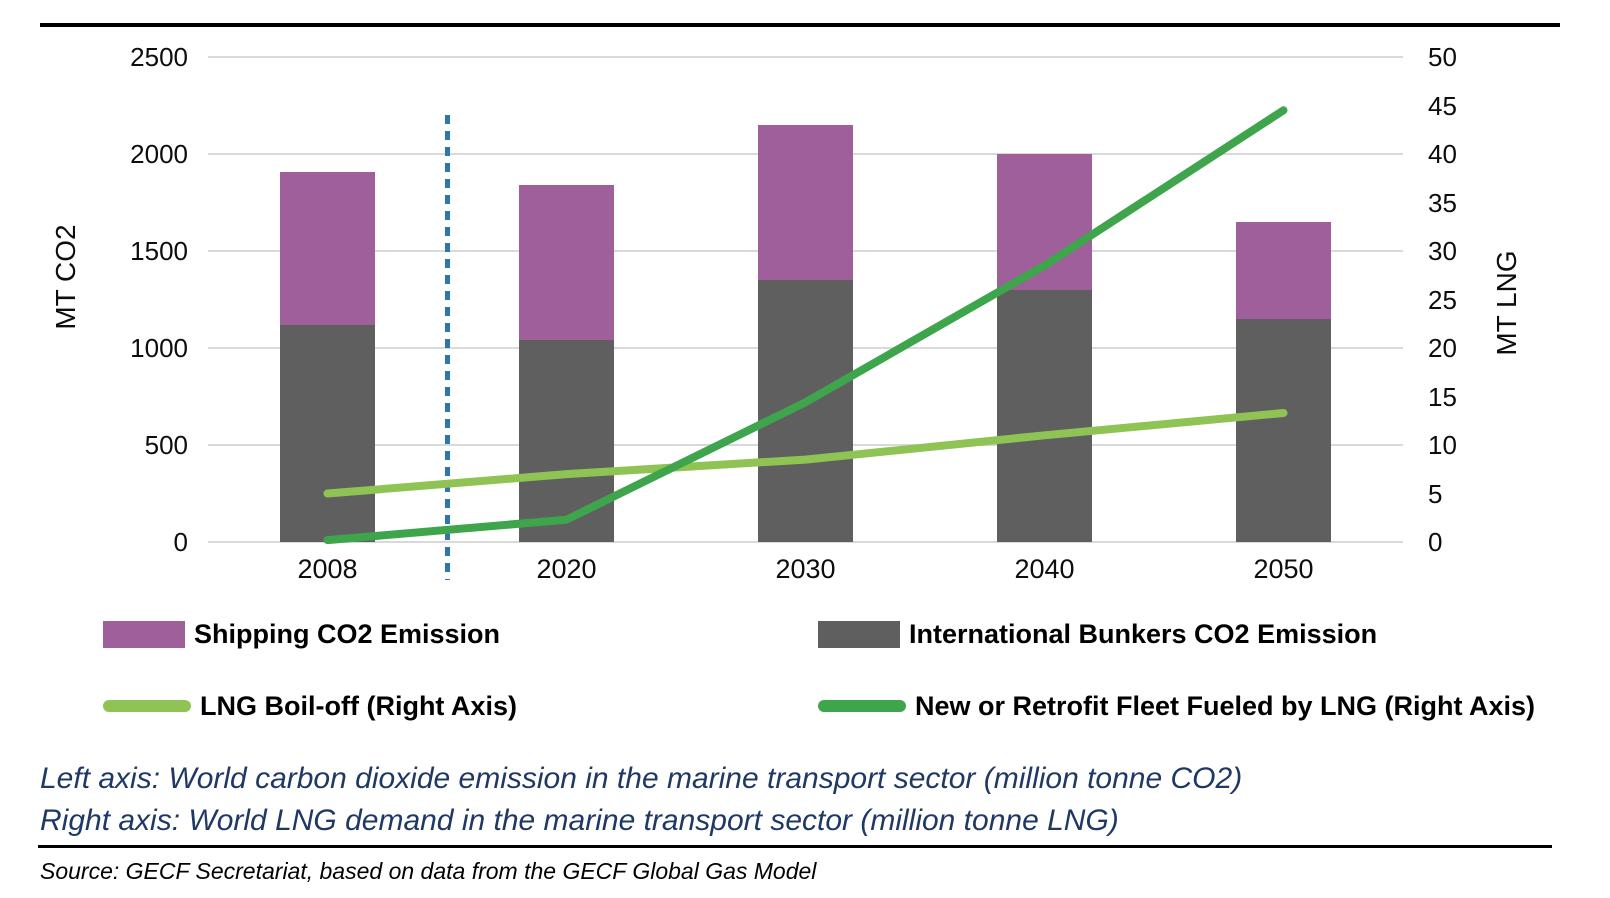 This screenshot has width=1610, height=898. I want to click on legend-label: International Bunkers CO2 Emission, so click(1143, 633).